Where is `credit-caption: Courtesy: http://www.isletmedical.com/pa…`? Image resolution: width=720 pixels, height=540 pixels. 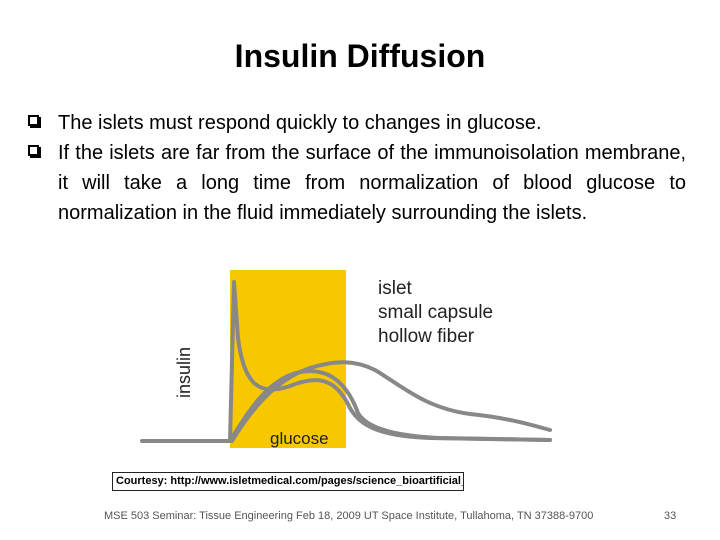
credit-caption: Courtesy: http://www.isletmedical.com/pa… is located at coordinates (288, 481).